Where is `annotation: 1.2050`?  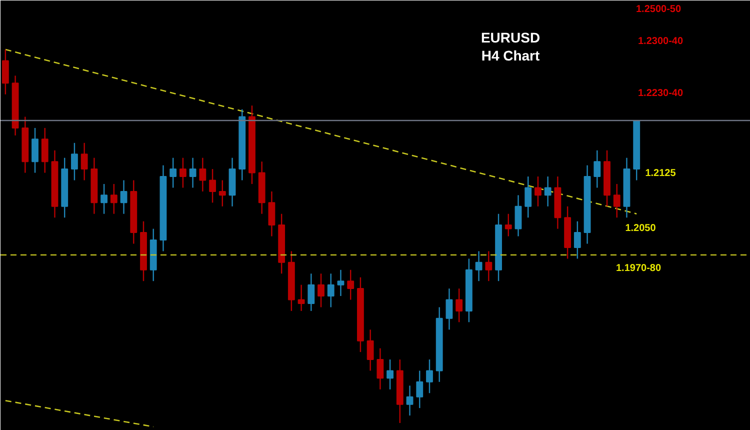
annotation: 1.2050 is located at coordinates (640, 228).